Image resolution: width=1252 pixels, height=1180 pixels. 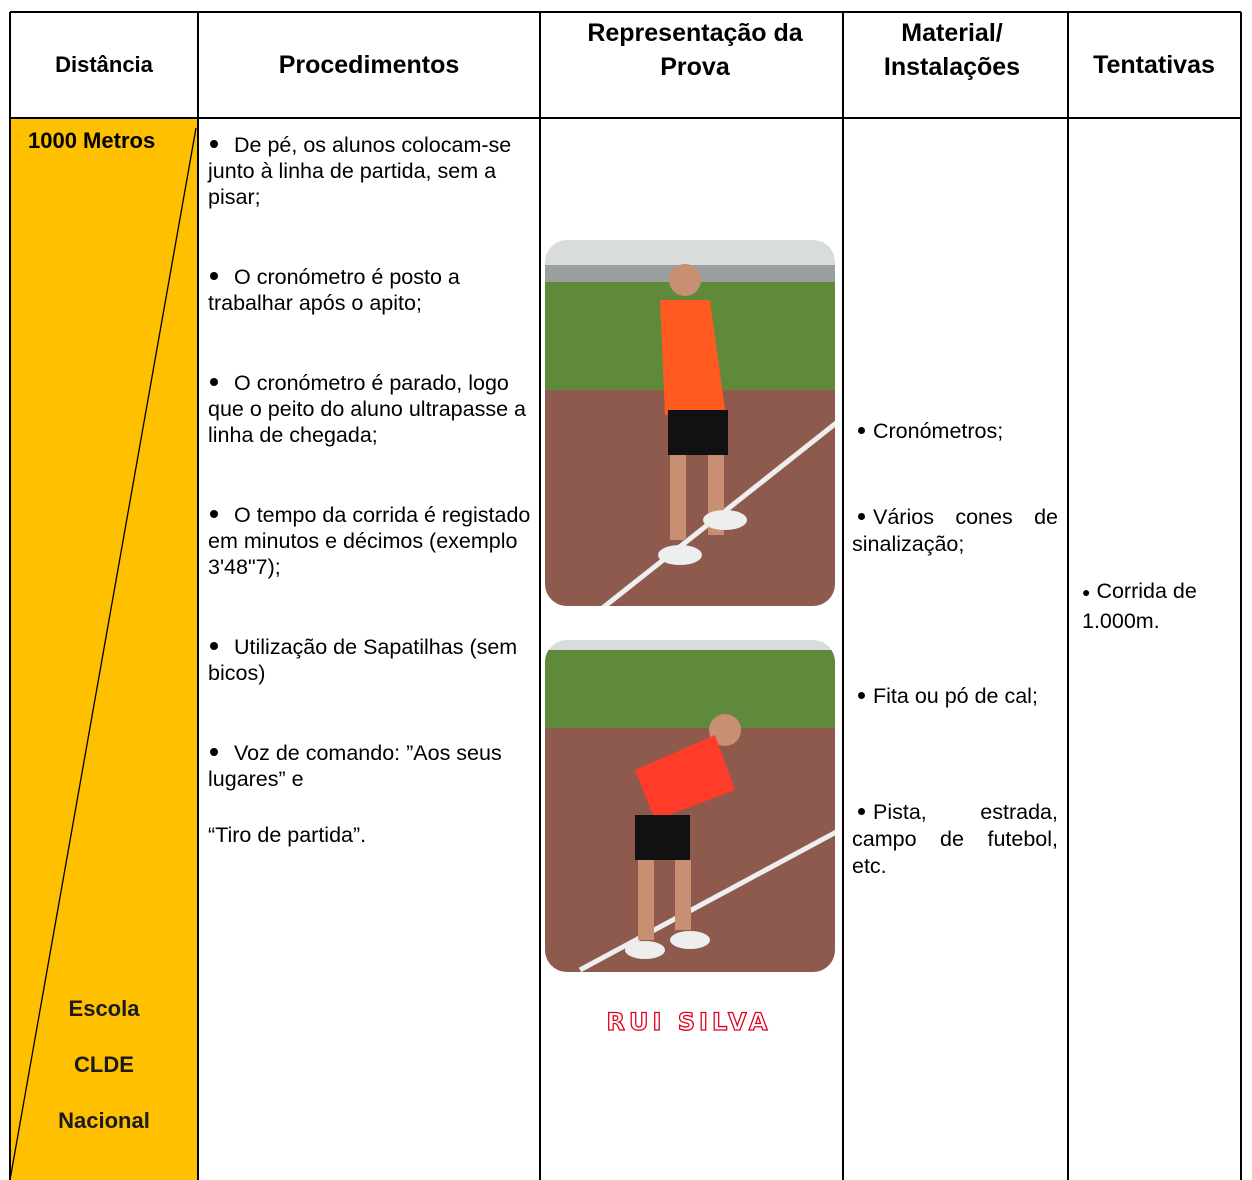 I want to click on material-item: Cronómetros;, so click(x=955, y=431).